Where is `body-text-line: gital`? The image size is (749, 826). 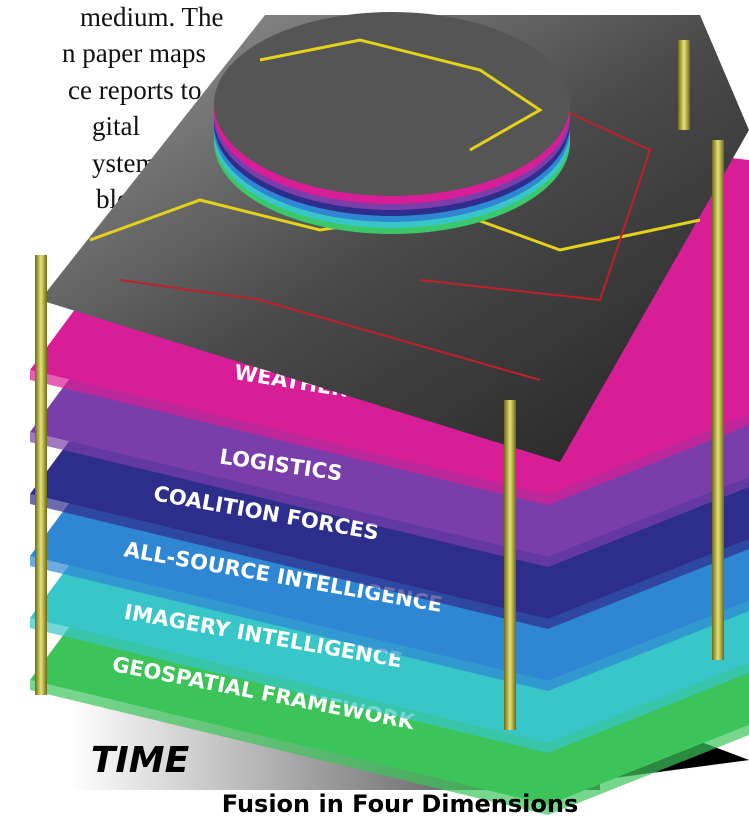
body-text-line: gital is located at coordinates (116, 126).